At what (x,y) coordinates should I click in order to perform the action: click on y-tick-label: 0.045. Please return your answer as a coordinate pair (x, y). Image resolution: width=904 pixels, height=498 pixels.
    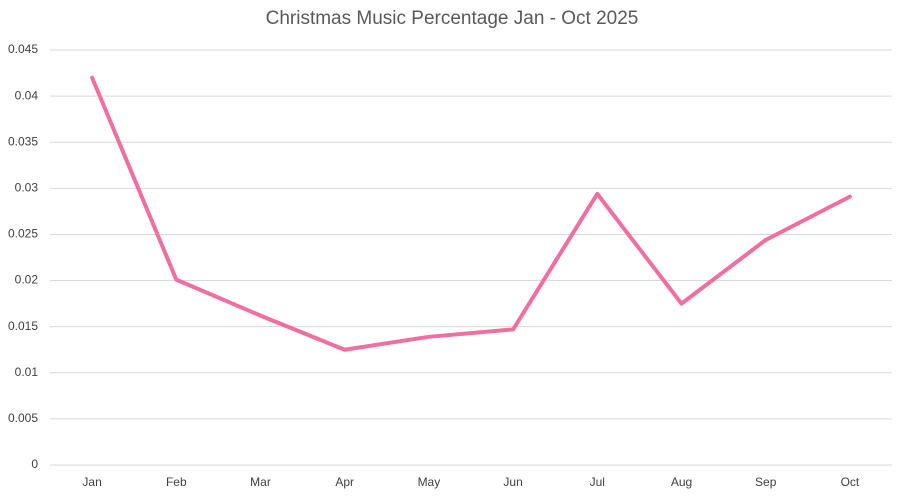
    Looking at the image, I should click on (23, 49).